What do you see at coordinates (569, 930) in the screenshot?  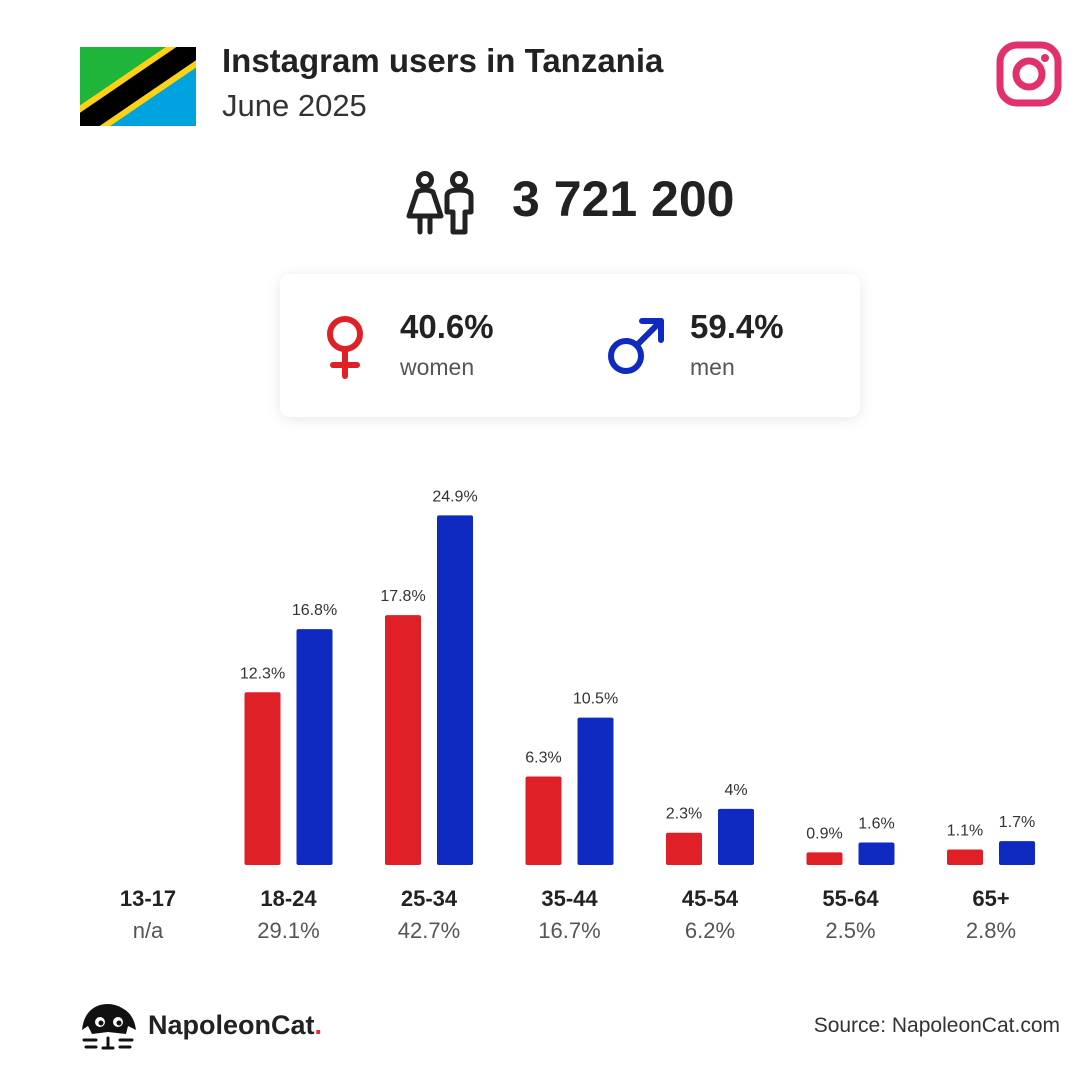 I see `category-total: 16.7%` at bounding box center [569, 930].